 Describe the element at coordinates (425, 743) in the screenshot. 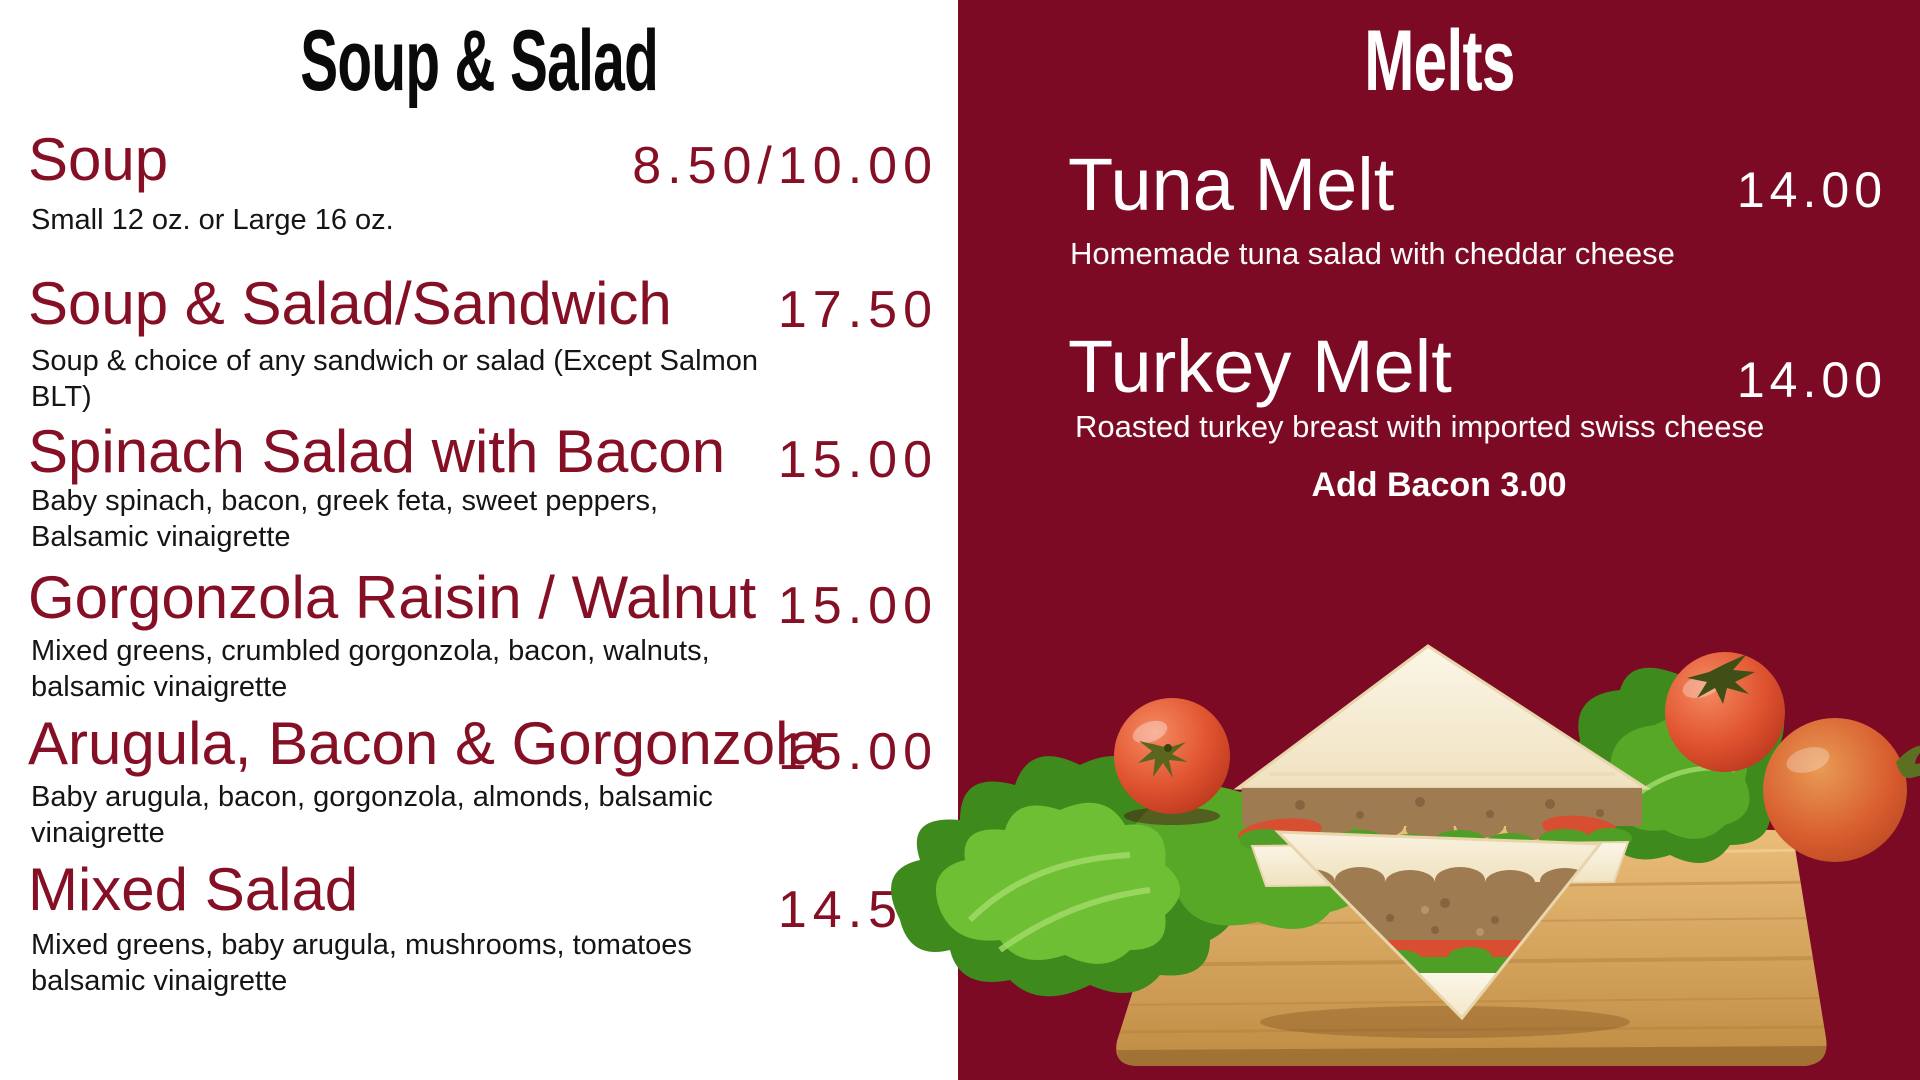

I see `item-name-arugula-bacon: Arugula, Bacon & Gorgonzola` at that location.